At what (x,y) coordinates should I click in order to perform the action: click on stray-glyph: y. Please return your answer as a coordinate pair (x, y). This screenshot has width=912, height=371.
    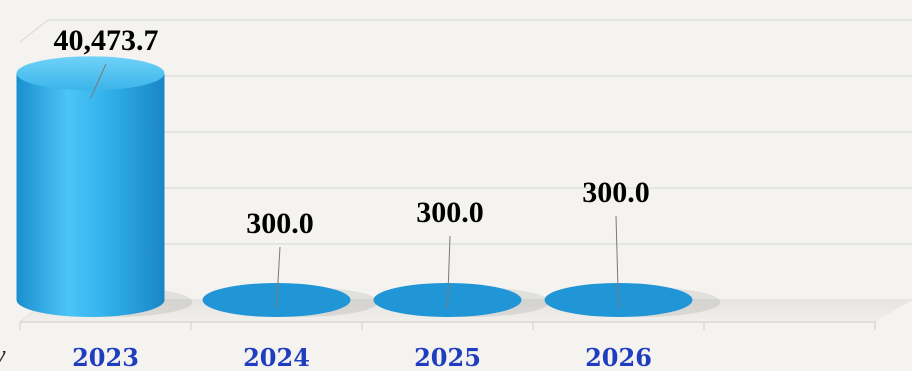
    Looking at the image, I should click on (3, 355).